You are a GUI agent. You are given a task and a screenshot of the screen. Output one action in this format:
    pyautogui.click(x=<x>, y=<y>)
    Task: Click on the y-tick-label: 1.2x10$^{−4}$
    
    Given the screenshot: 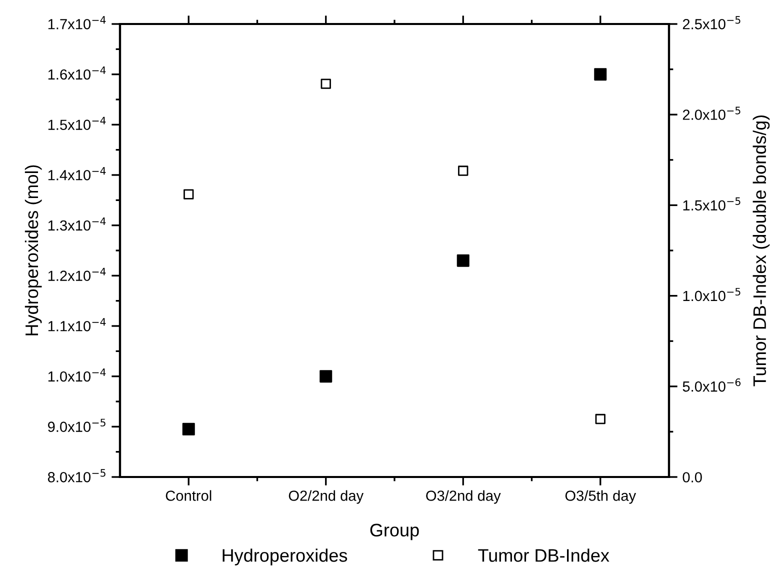 What is the action you would take?
    pyautogui.click(x=77, y=274)
    